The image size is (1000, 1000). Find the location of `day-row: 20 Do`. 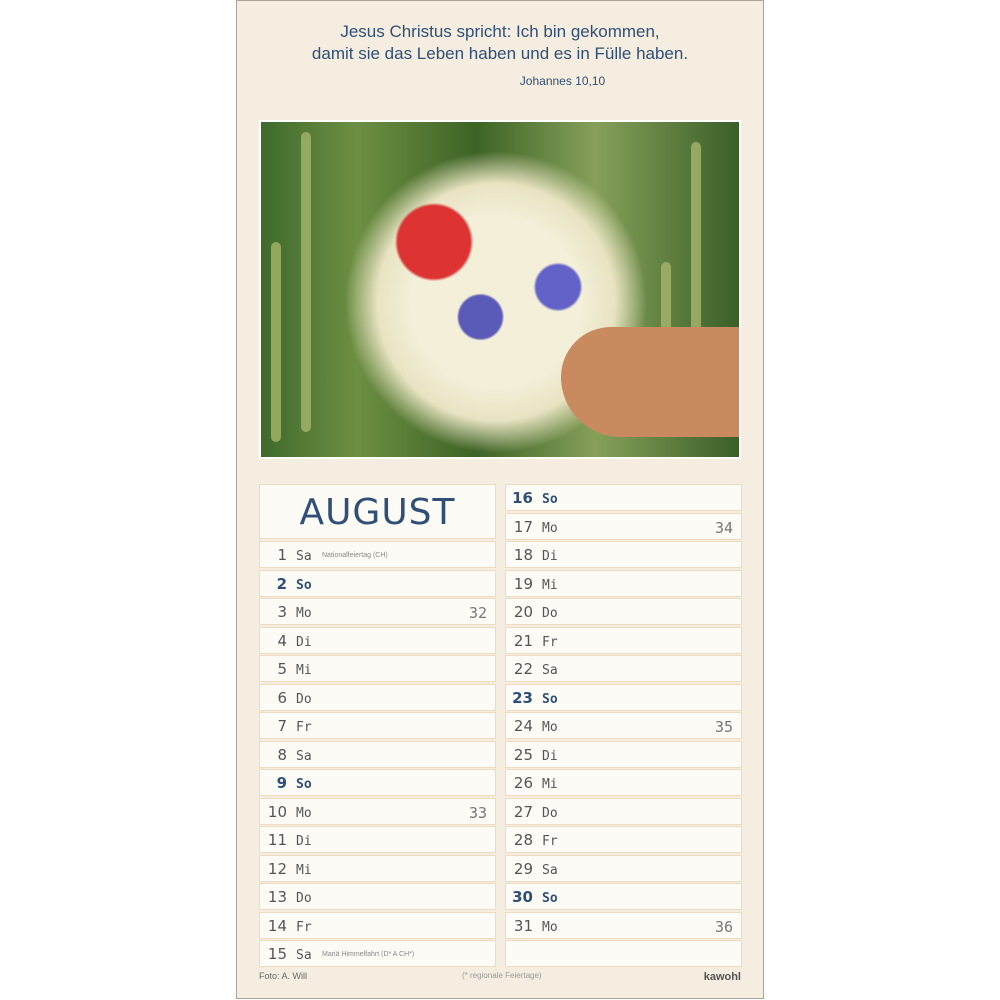

day-row: 20 Do is located at coordinates (623, 611).